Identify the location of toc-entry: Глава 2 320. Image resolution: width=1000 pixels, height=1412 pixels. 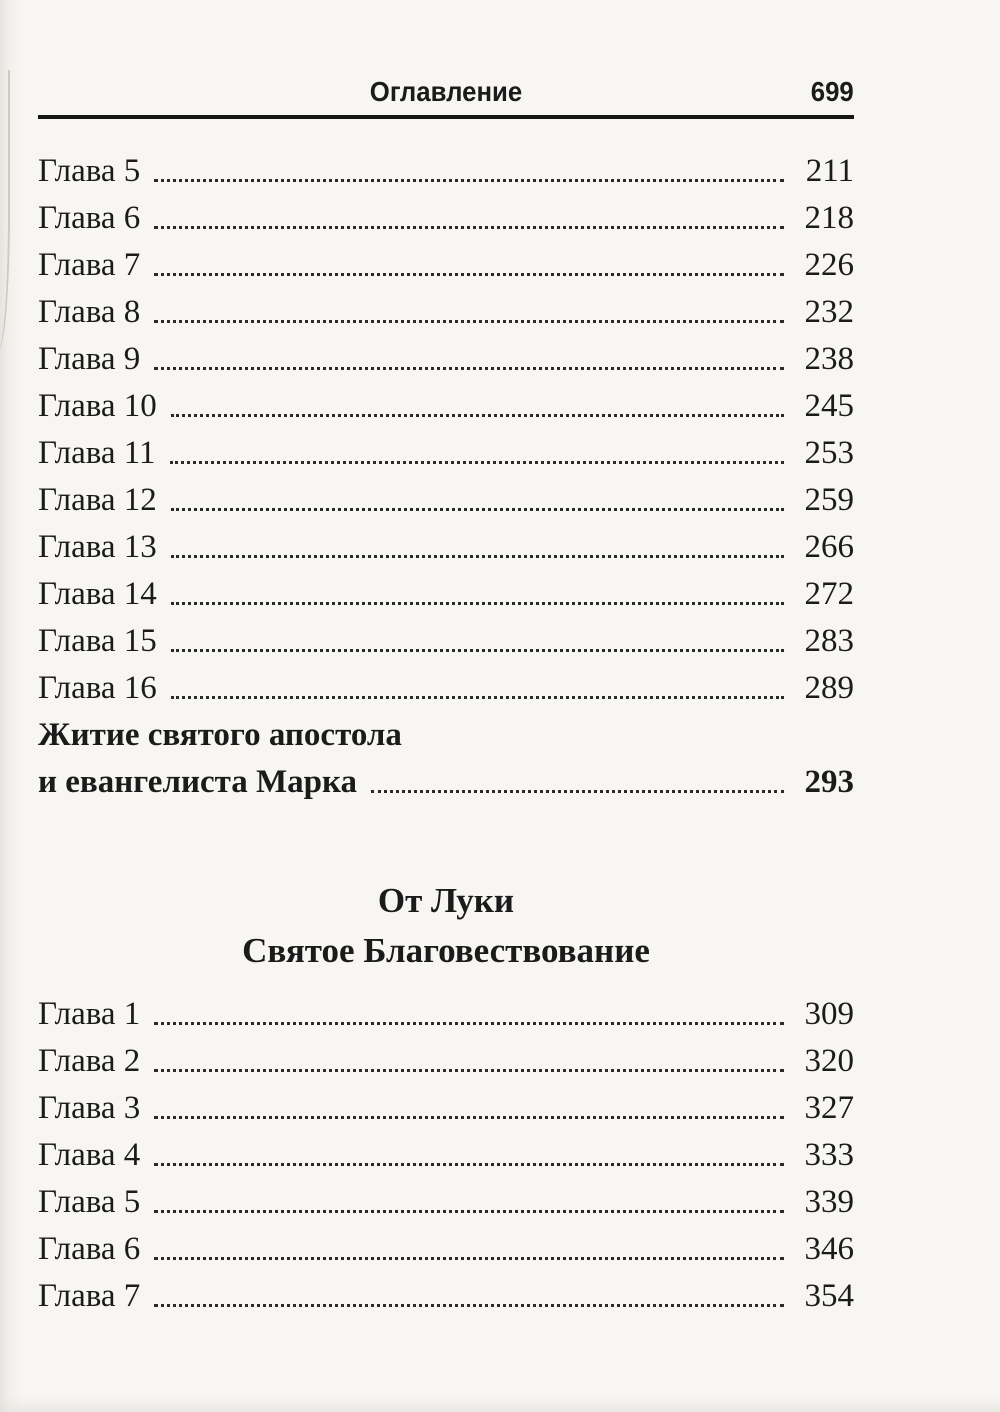
(446, 1059).